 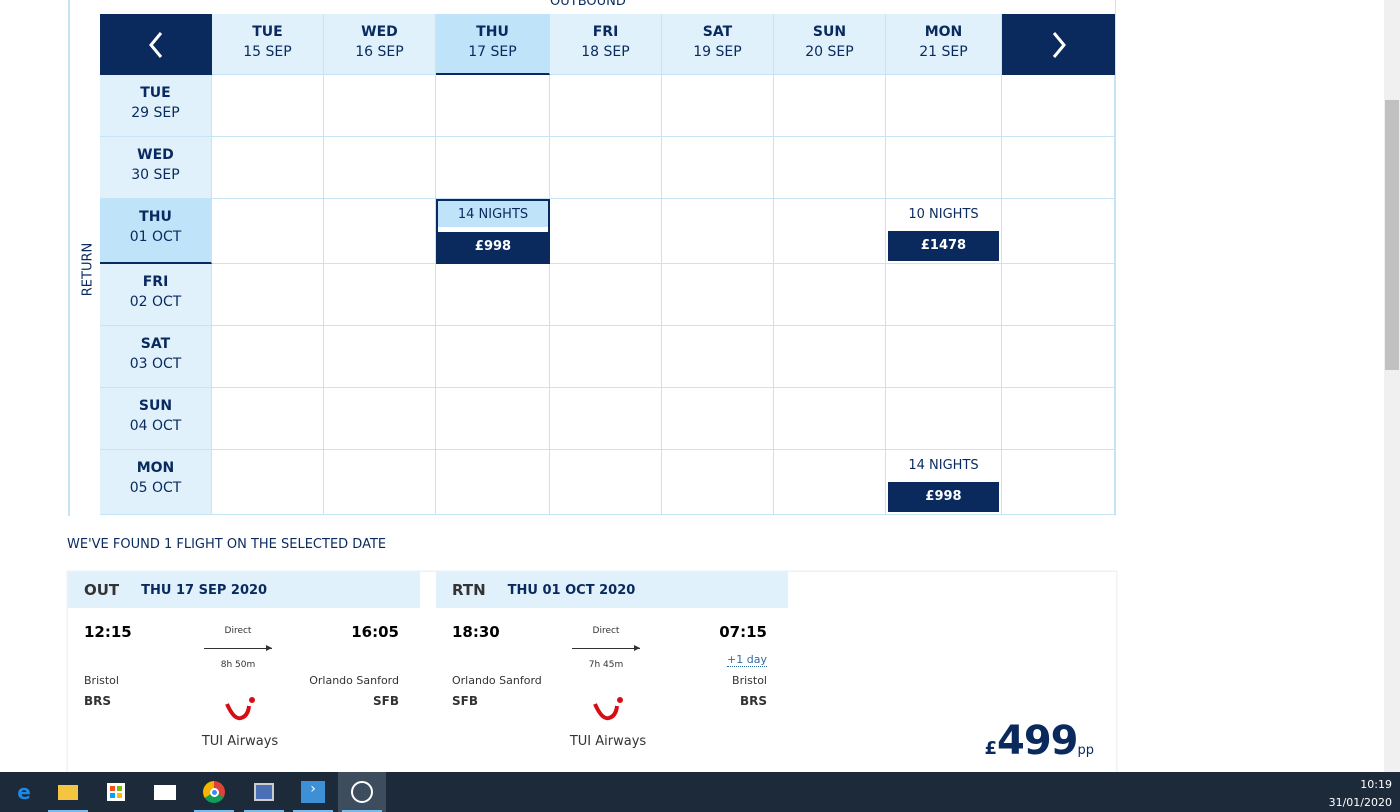 I want to click on rtn-from-city: Orlando Sanford, so click(x=497, y=680).